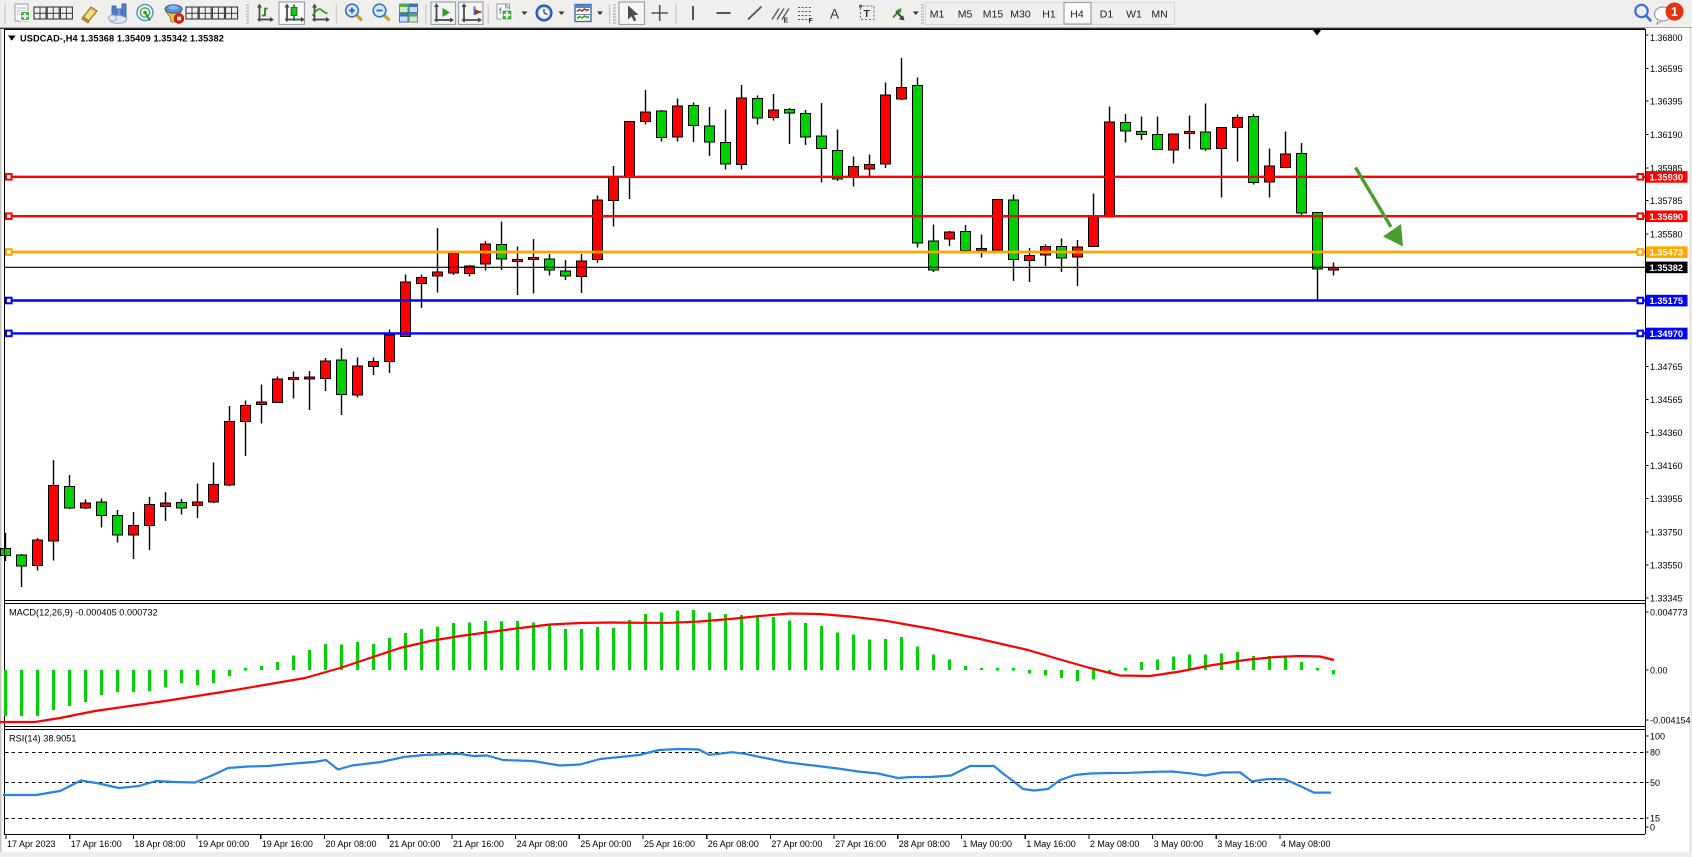 This screenshot has width=1692, height=857. What do you see at coordinates (1666, 599) in the screenshot?
I see `svg-text: 1.33345` at bounding box center [1666, 599].